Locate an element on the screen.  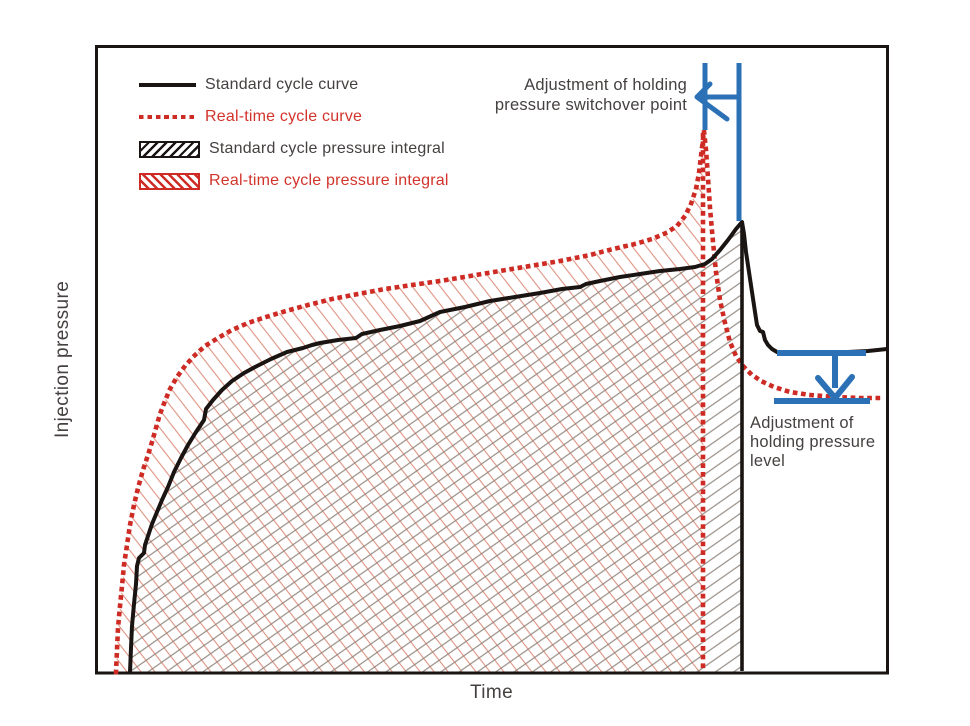
legend-item-standard-integral: Standard cycle pressure integral is located at coordinates (294, 149).